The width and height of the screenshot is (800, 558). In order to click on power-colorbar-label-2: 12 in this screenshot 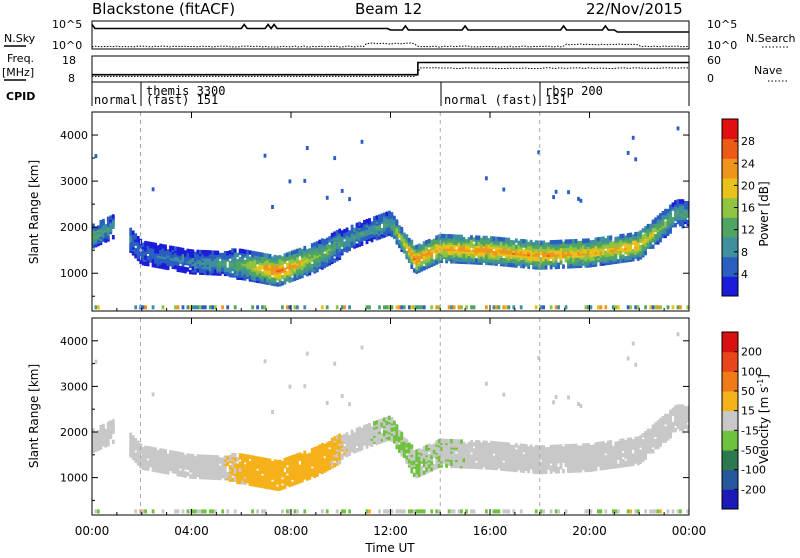, I will do `click(748, 230)`.